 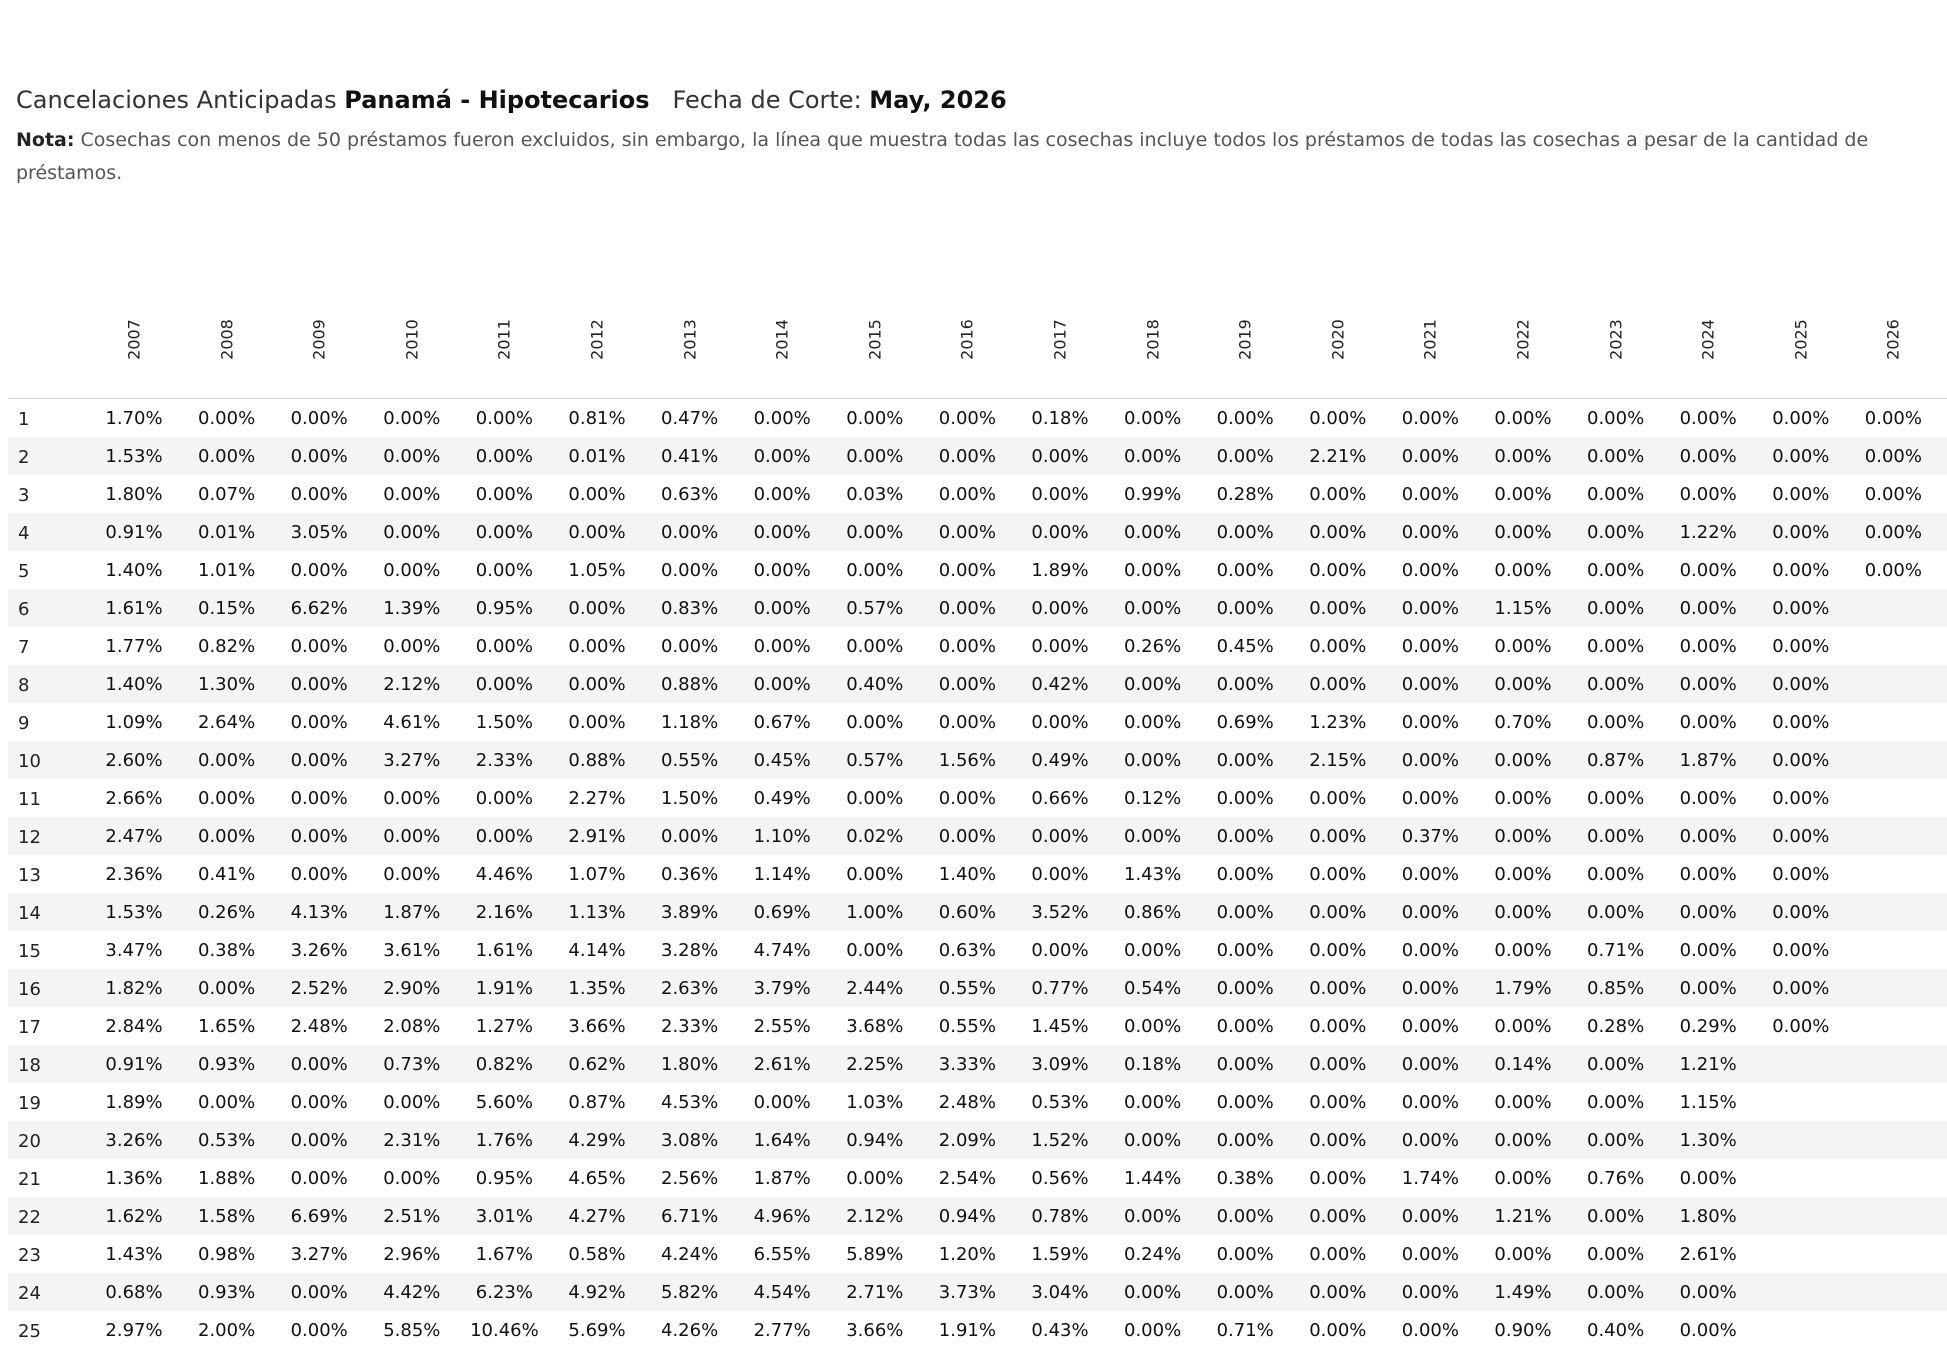 What do you see at coordinates (134, 1216) in the screenshot?
I see `table-cell: 1.62%` at bounding box center [134, 1216].